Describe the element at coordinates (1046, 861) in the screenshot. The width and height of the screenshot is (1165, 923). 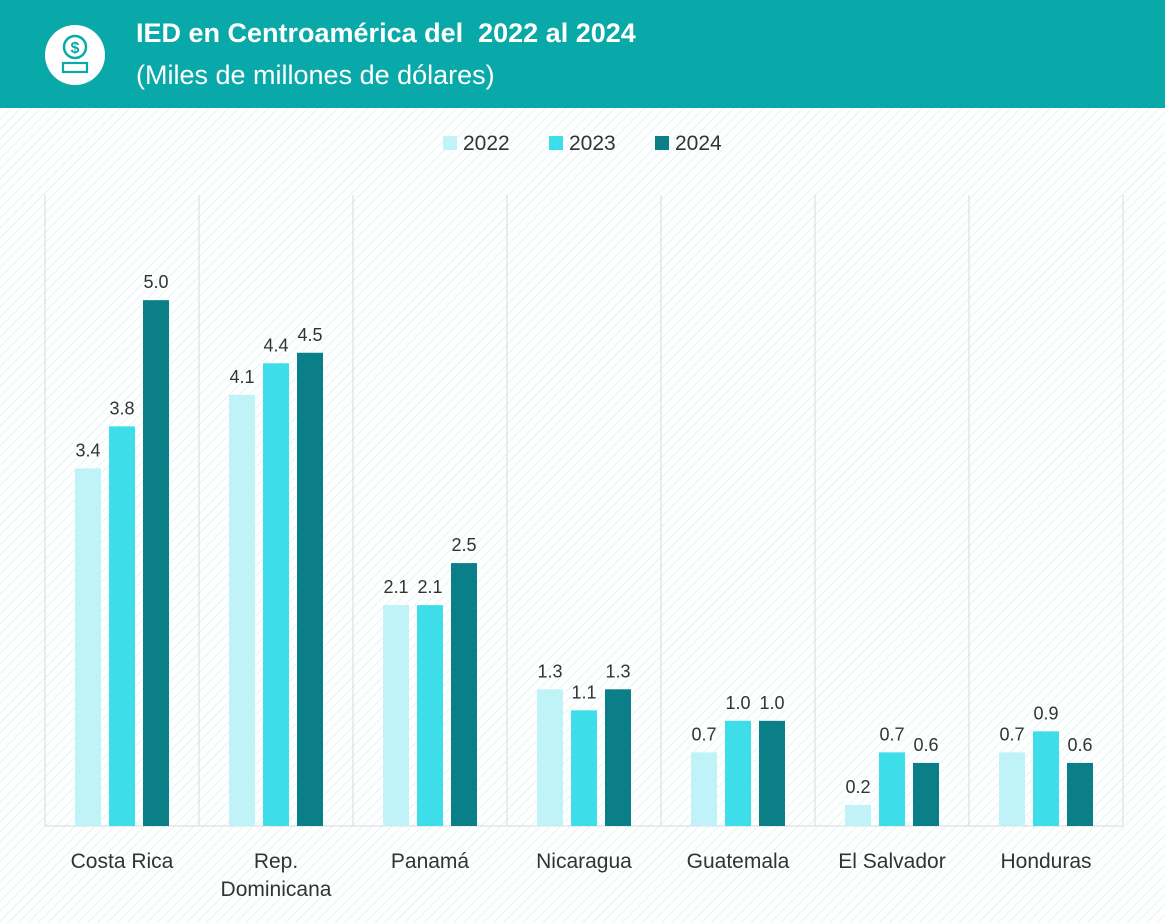
I see `x-tick-label: Honduras` at that location.